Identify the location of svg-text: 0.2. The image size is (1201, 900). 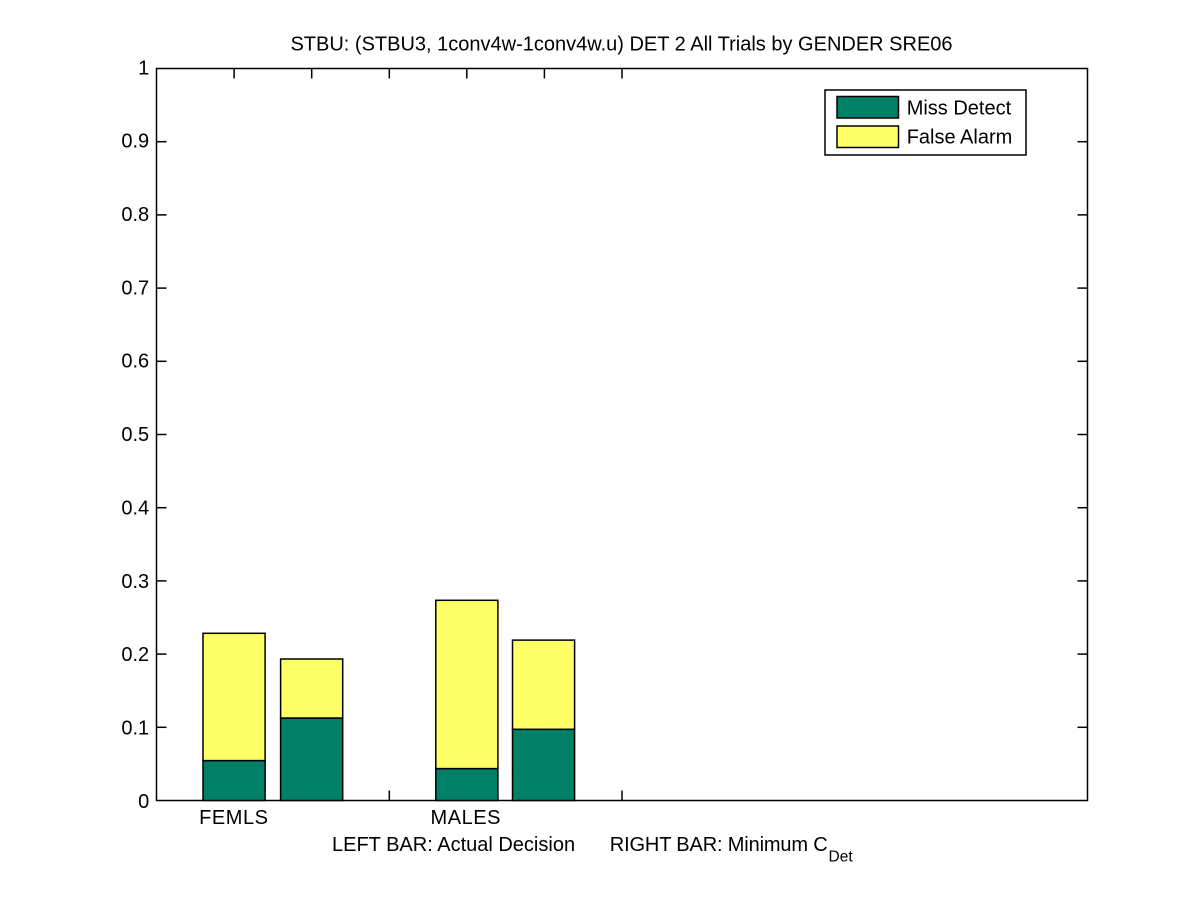
(135, 655).